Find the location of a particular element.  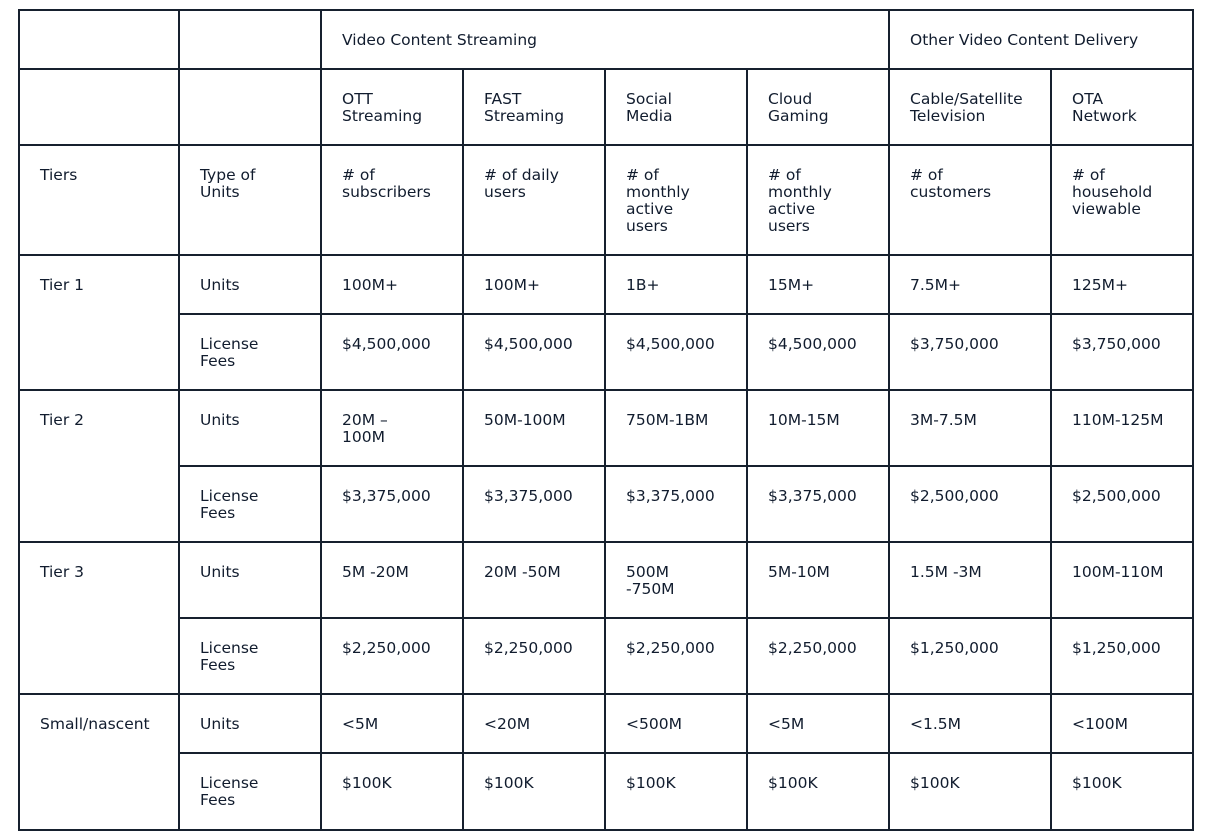

fee-cell: $1,250,000 is located at coordinates (970, 656).